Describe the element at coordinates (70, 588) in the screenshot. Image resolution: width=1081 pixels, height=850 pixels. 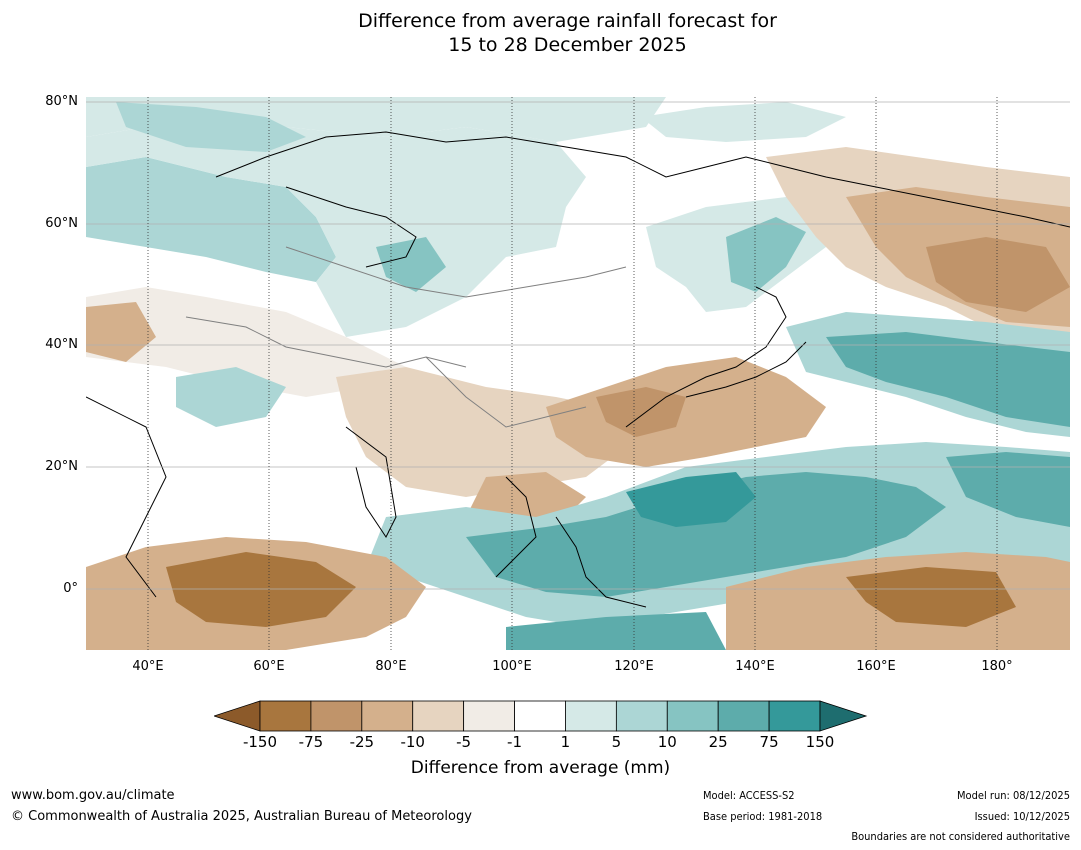
I see `lat-label-0: 0°` at that location.